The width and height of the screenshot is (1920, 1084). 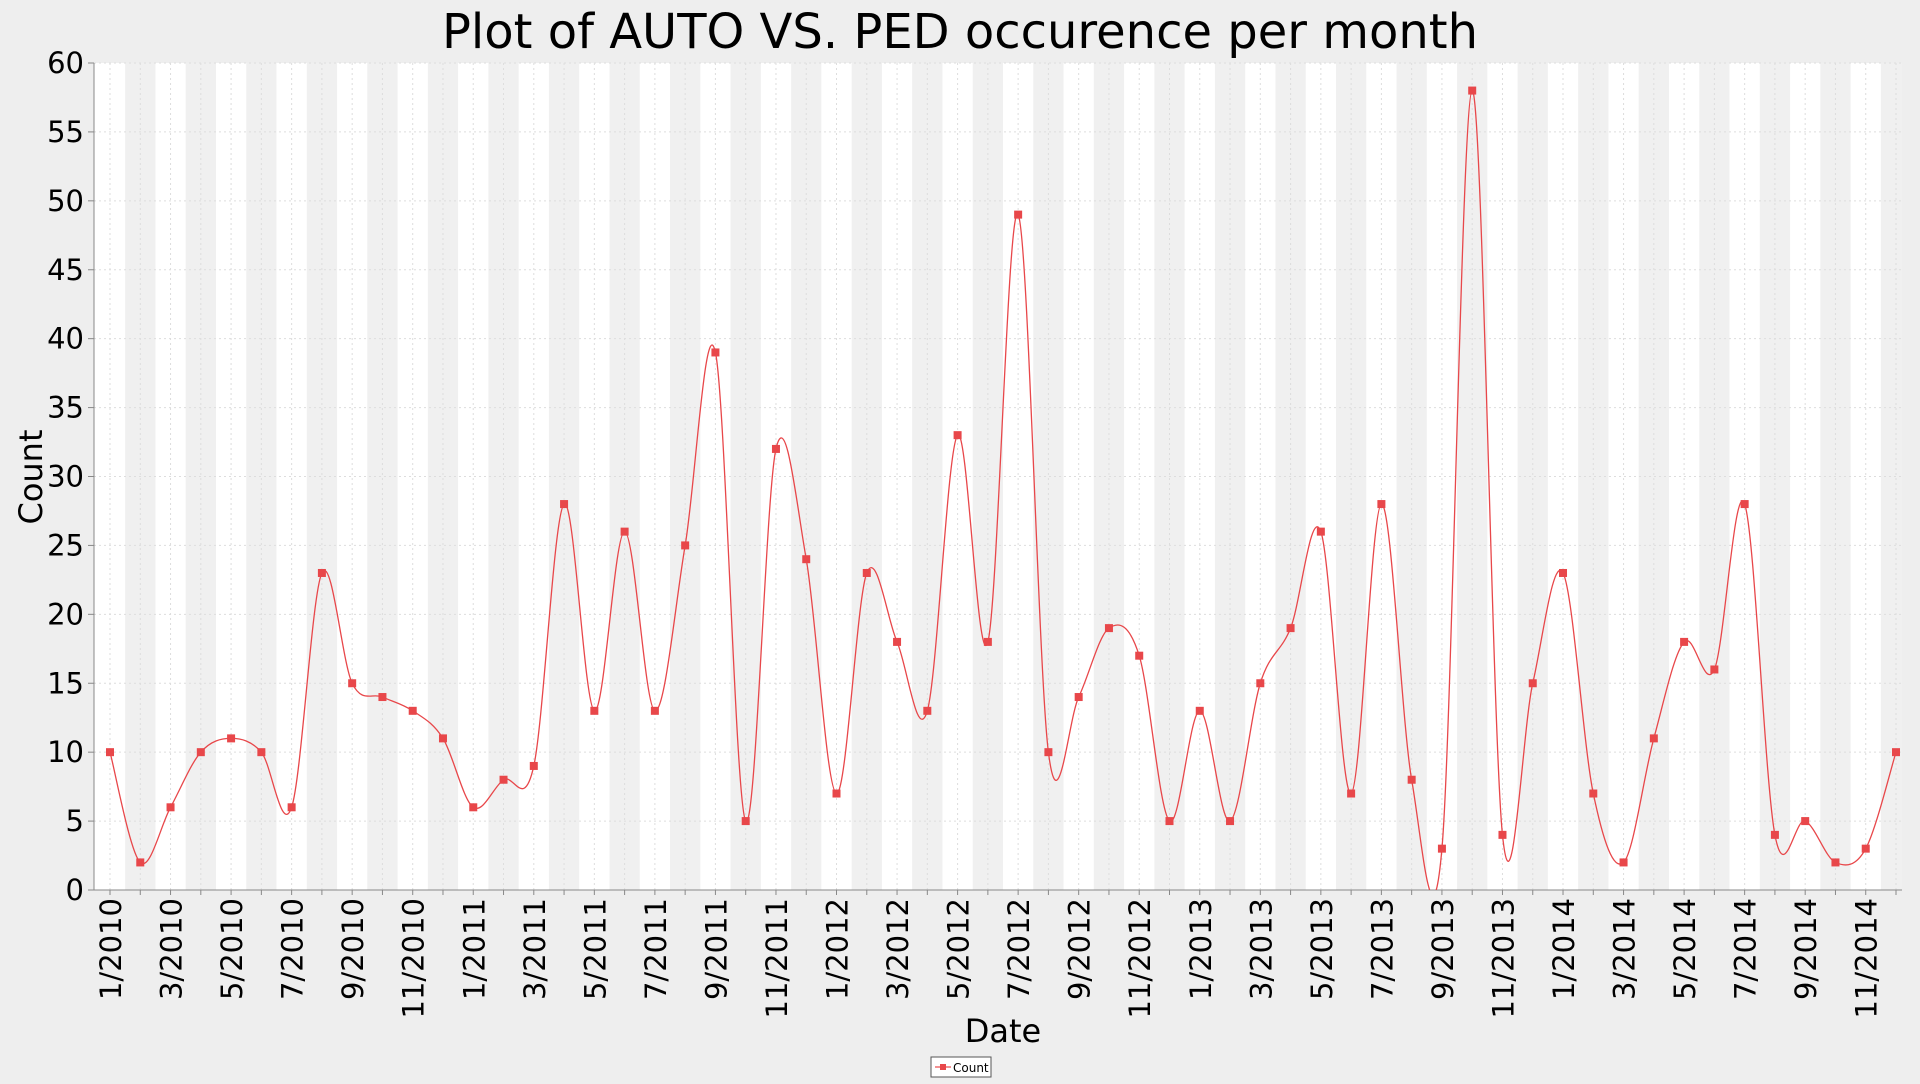 I want to click on x-tick-label: 5/2014, so click(x=1685, y=949).